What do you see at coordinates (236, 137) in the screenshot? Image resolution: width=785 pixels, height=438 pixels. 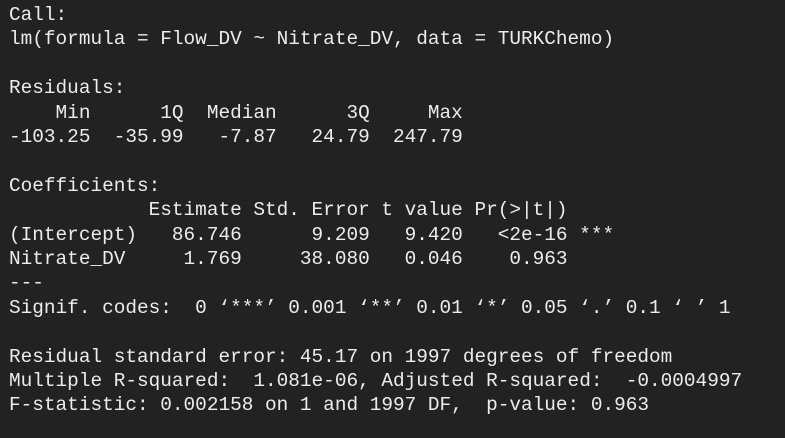 I see `residuals-values: -103.25 -35.99 -7.87 24.79 247.79` at bounding box center [236, 137].